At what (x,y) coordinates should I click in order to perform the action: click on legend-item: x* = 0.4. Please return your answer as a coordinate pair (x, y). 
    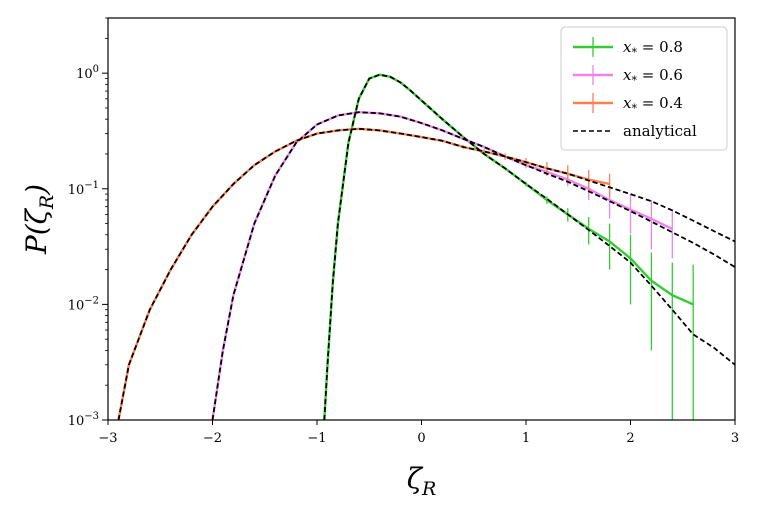
    Looking at the image, I should click on (628, 104).